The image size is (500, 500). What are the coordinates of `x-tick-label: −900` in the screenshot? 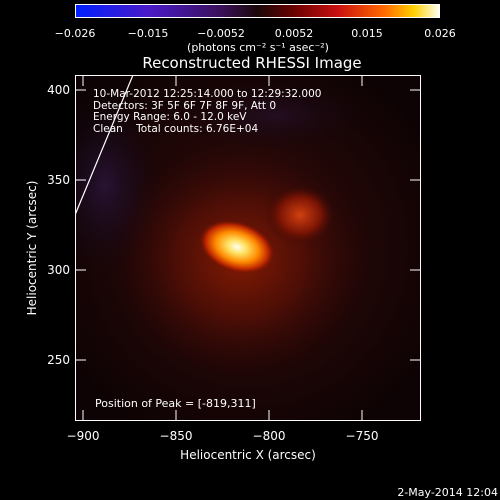 It's located at (83, 436).